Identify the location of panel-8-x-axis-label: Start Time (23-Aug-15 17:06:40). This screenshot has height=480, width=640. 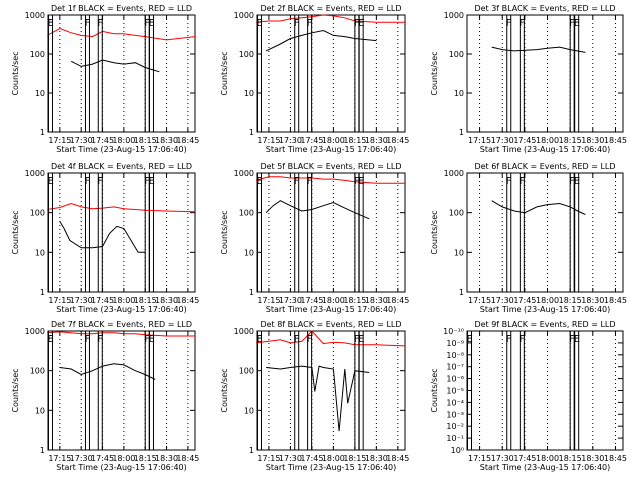
(331, 467).